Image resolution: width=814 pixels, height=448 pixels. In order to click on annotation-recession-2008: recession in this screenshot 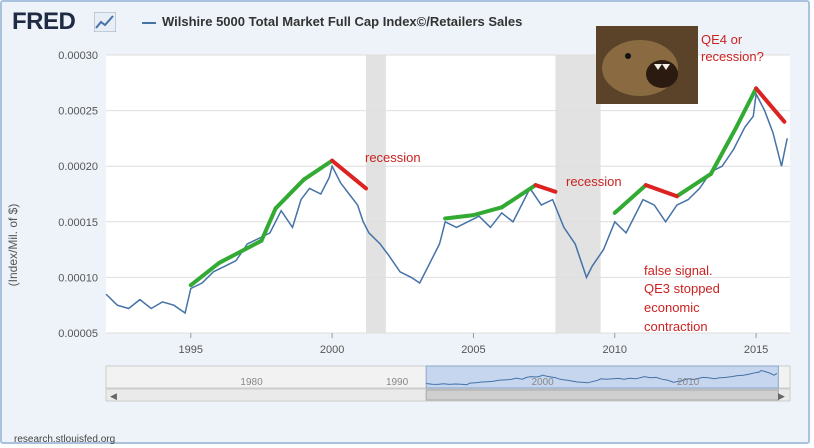, I will do `click(594, 181)`.